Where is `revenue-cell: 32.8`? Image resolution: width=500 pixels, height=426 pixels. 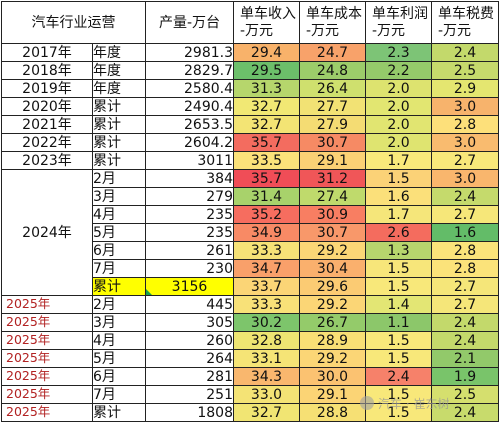 revenue-cell: 32.8 is located at coordinates (266, 340).